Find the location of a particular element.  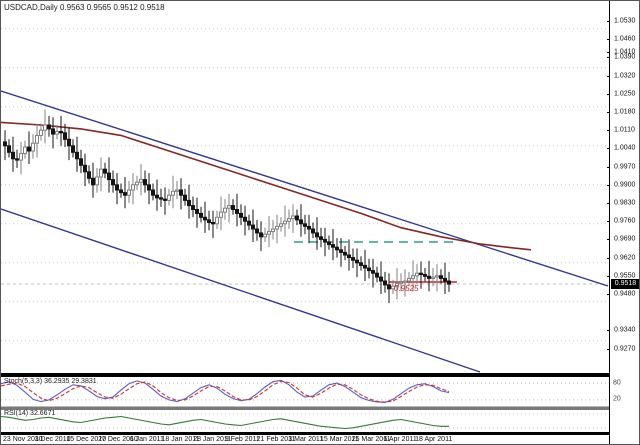

price-axis-label: 1.0110 is located at coordinates (624, 130).